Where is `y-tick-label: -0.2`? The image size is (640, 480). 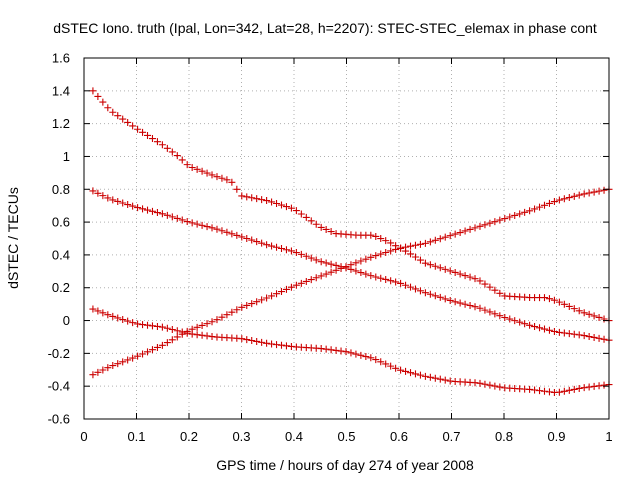
y-tick-label: -0.2 is located at coordinates (59, 353).